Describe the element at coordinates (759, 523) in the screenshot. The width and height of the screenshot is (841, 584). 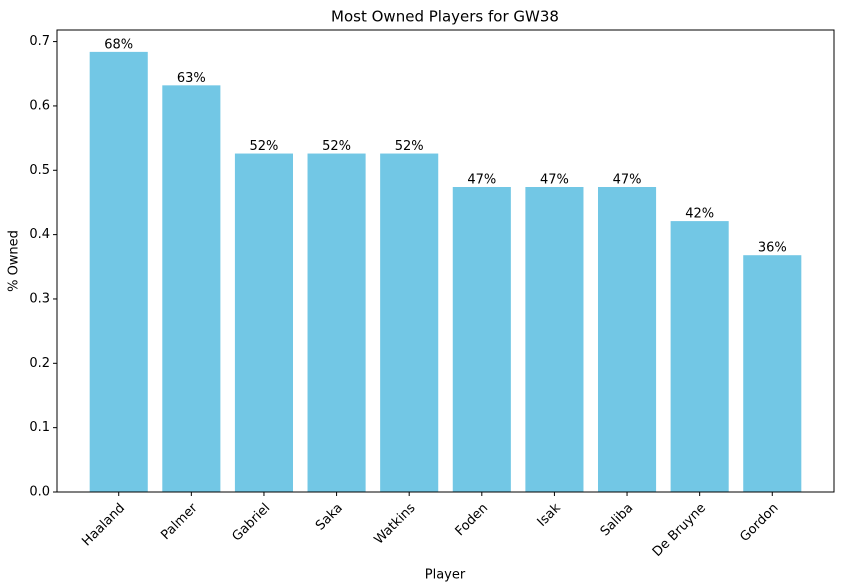
I see `x-tick-label: Gordon` at that location.